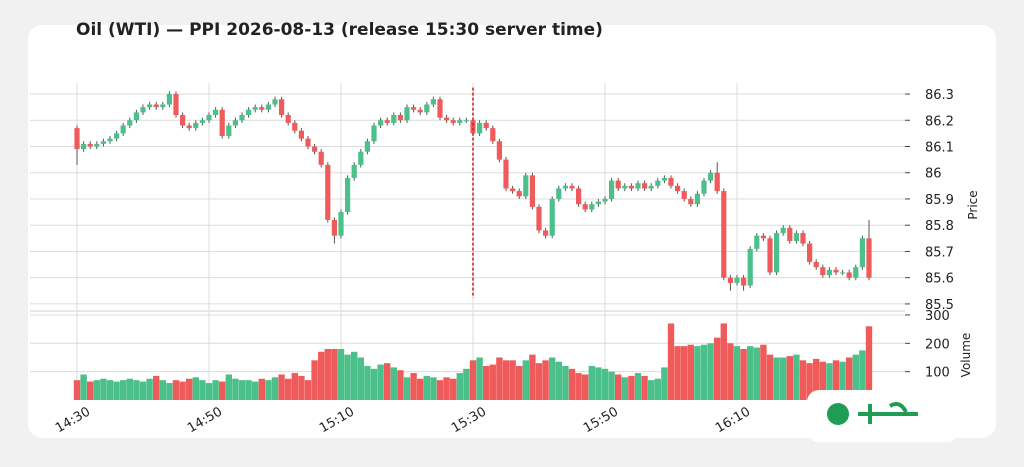 This screenshot has height=467, width=1024. I want to click on volume-axis-label: Volume, so click(966, 355).